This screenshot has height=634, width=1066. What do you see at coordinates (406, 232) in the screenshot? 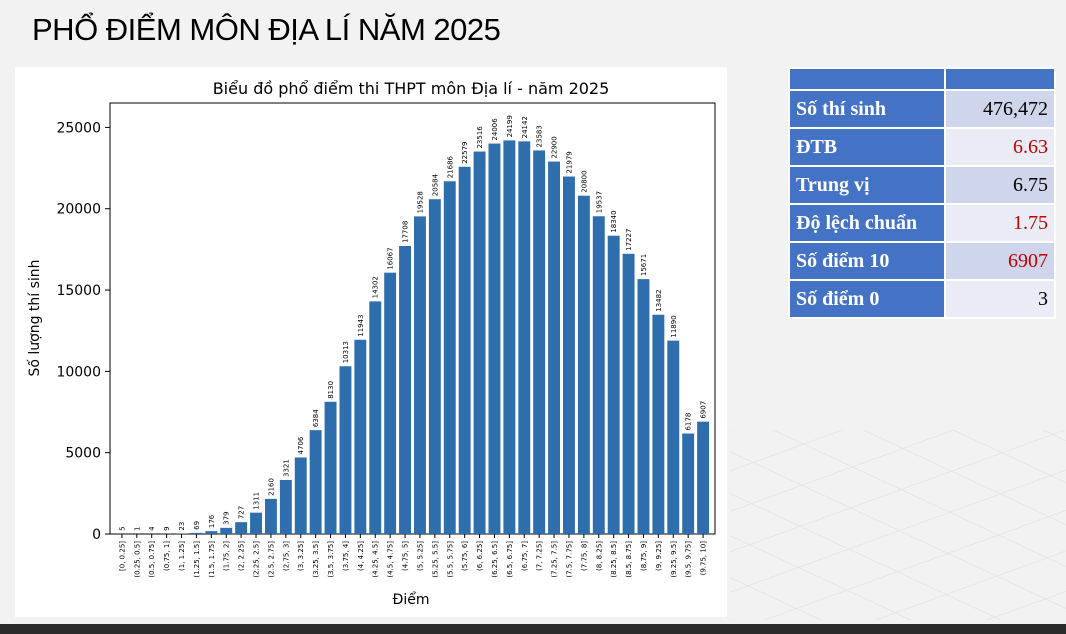
I see `bar-value-label: 17708` at bounding box center [406, 232].